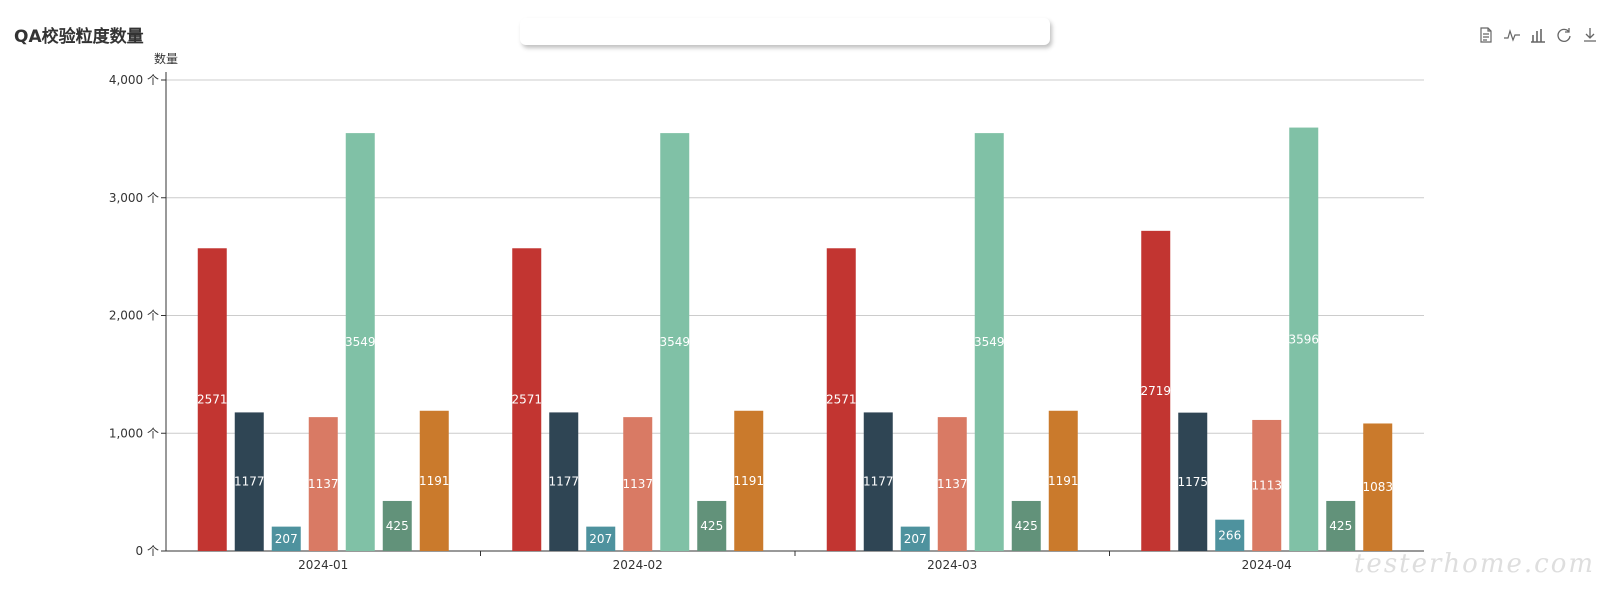  I want to click on download-icon, so click(1590, 35).